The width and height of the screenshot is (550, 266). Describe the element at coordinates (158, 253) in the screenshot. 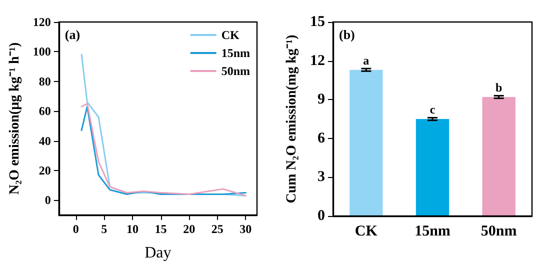

I see `x-axis-title: Day` at that location.